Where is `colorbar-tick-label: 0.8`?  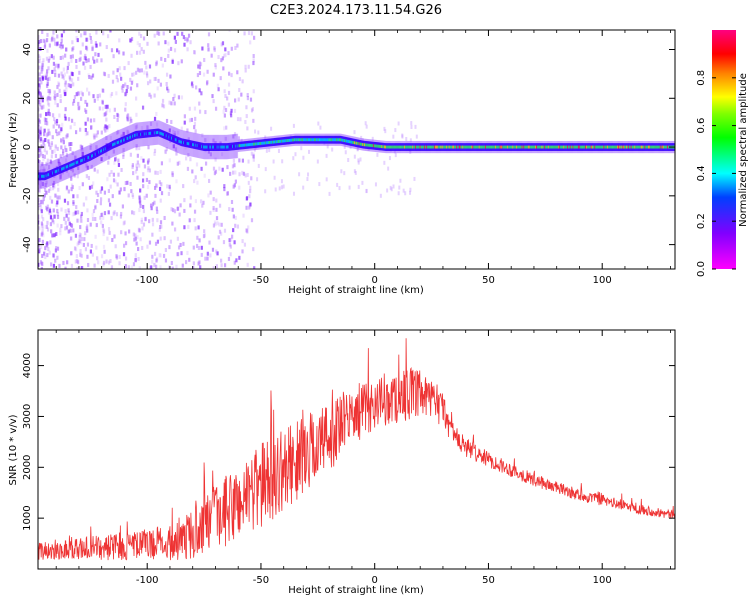 colorbar-tick-label: 0.8 is located at coordinates (701, 78).